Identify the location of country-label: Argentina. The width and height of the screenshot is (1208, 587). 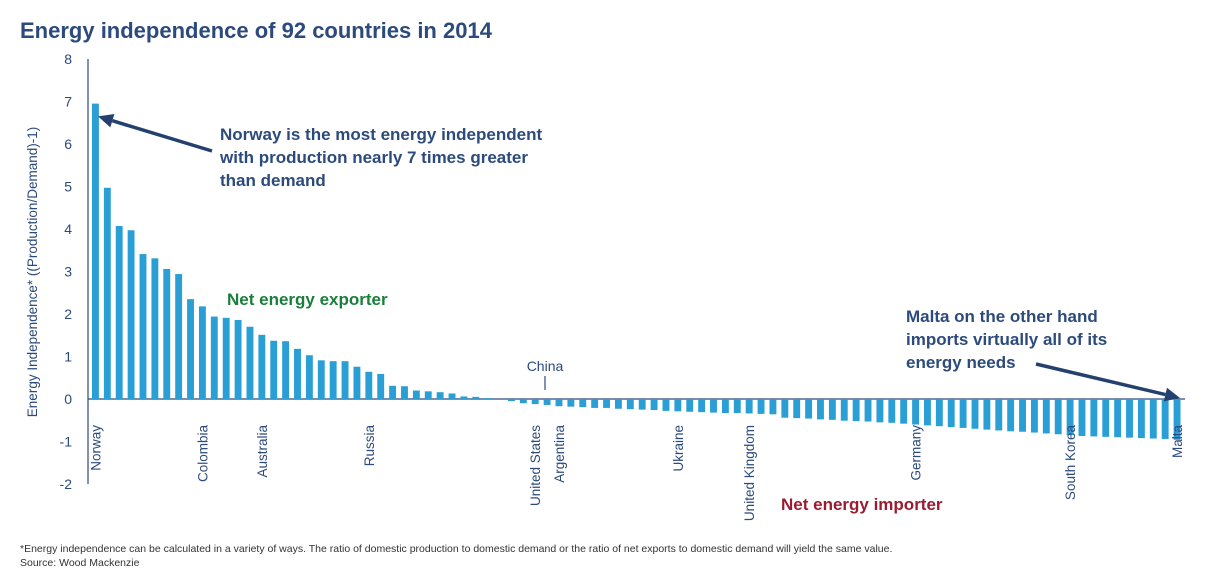
(559, 454).